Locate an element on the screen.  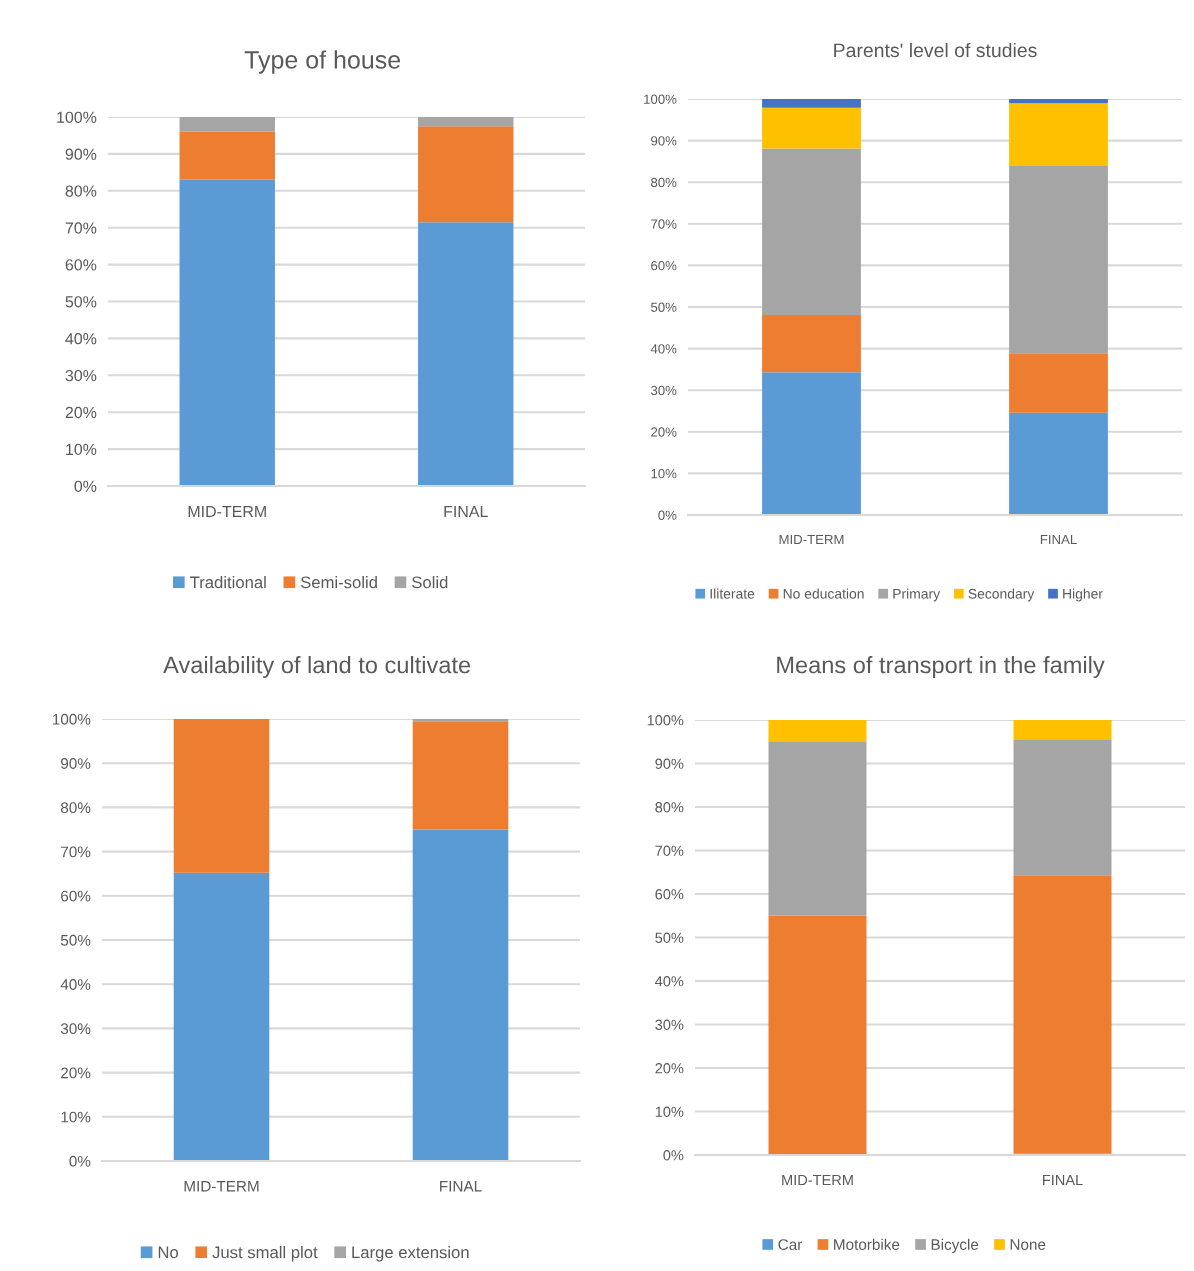
legend-label: Bicycle is located at coordinates (955, 1245).